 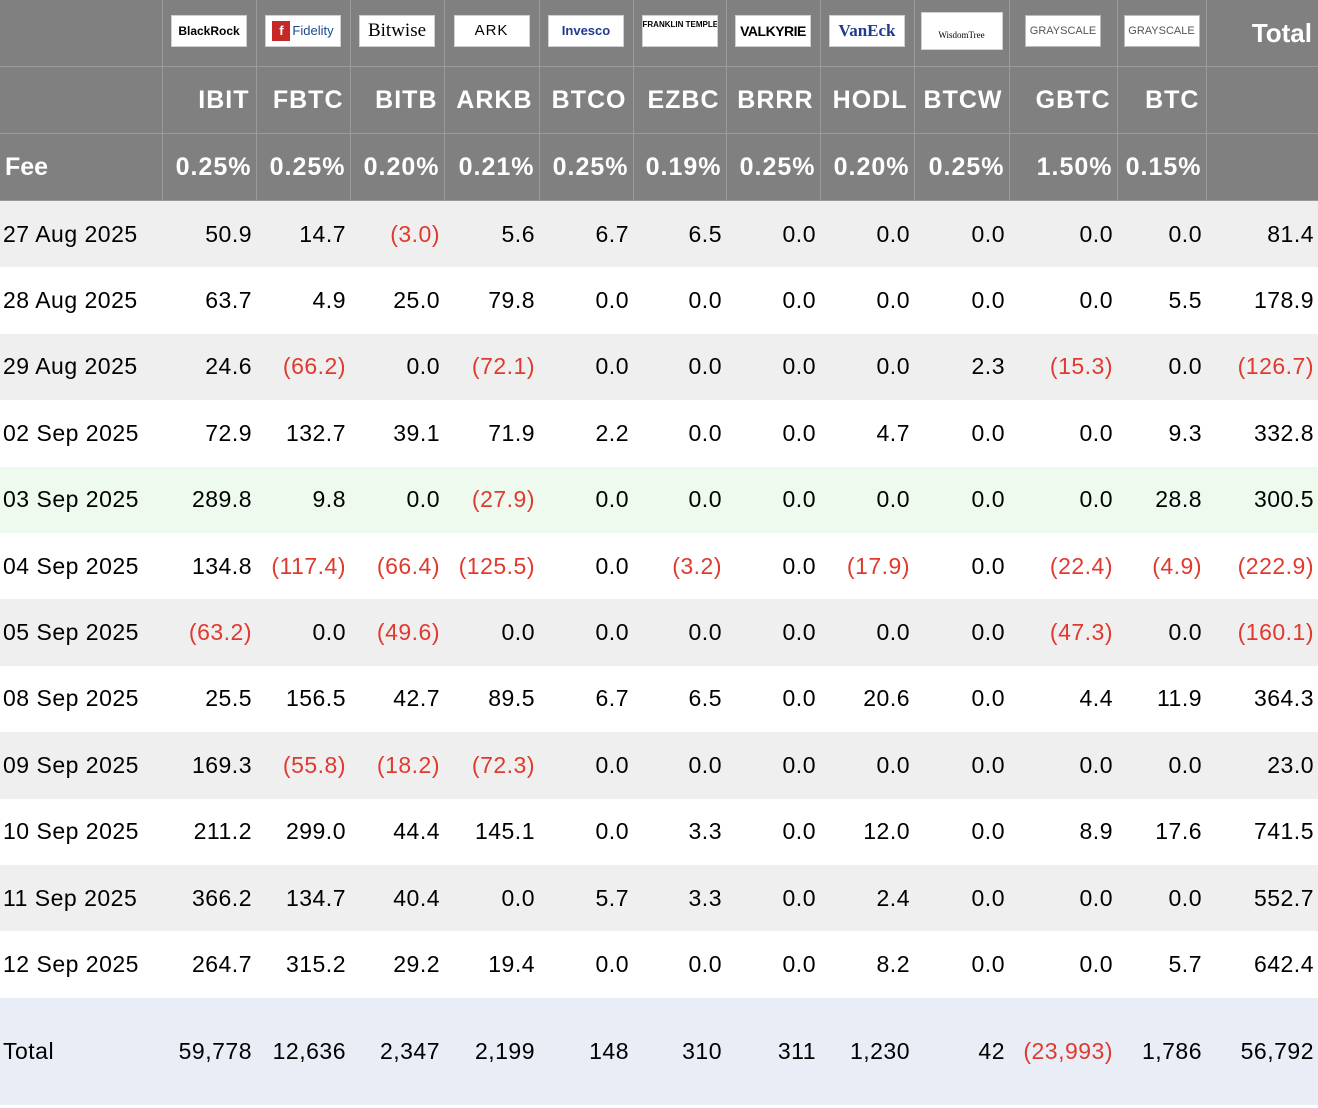 I want to click on row-total-cell: 23.0, so click(x=1262, y=765).